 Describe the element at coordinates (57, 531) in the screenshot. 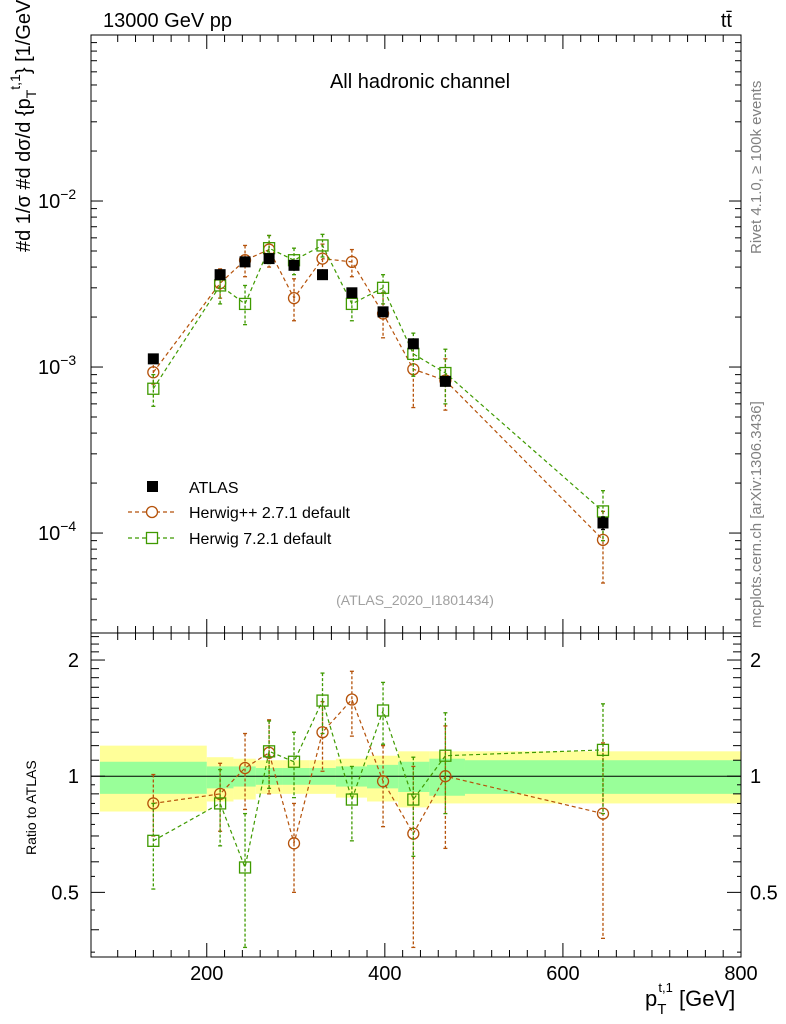

I see `main-y-tick-label: 10⁻⁴` at that location.